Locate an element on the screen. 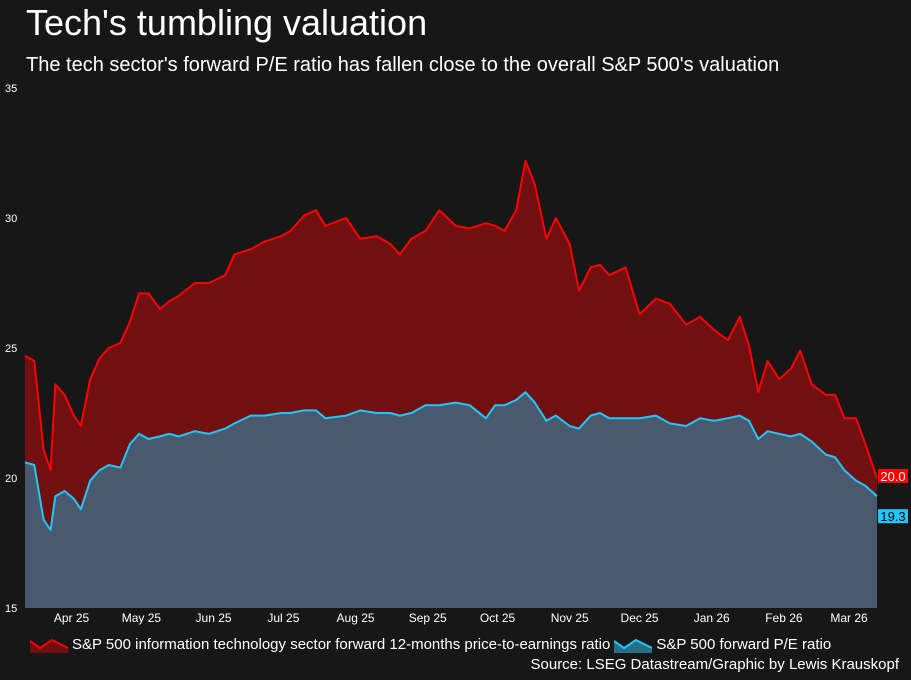  x-tick-label: Mar 26 is located at coordinates (849, 618).